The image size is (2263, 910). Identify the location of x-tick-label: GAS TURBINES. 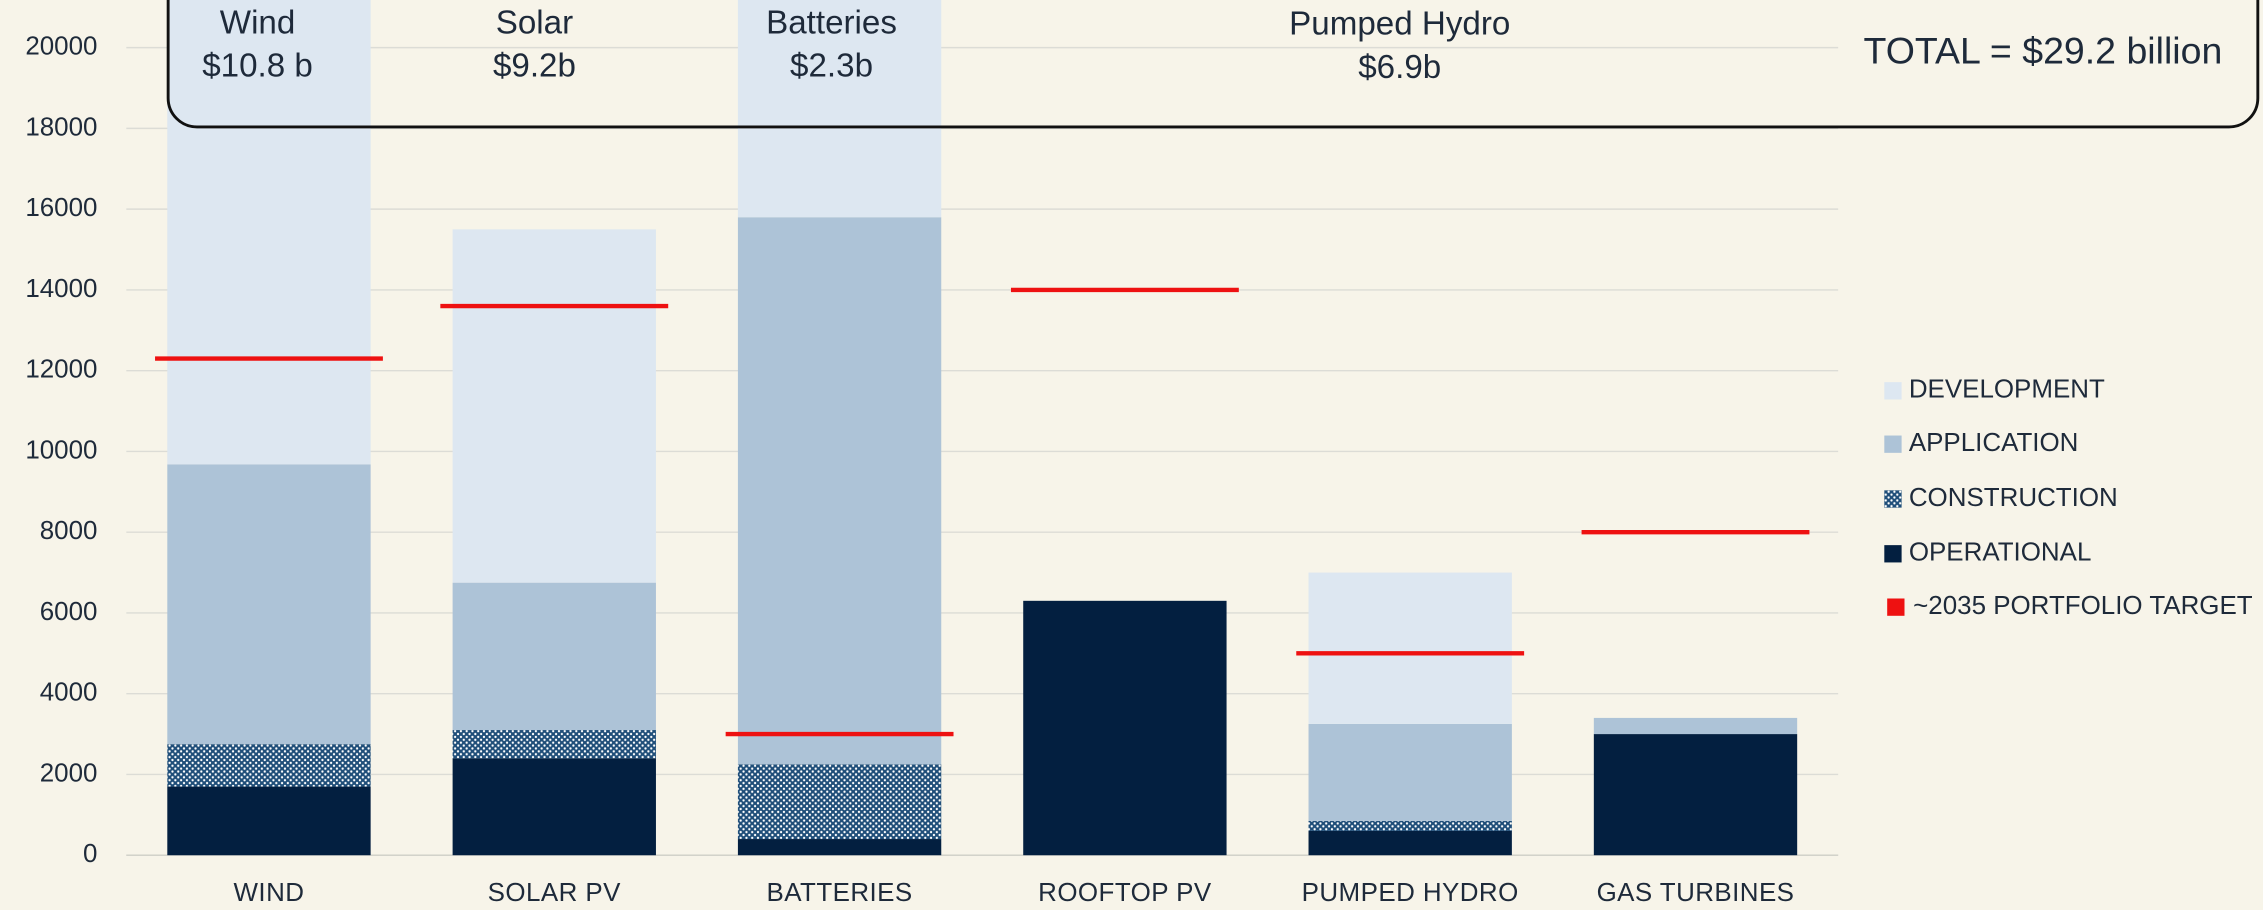
(1696, 893).